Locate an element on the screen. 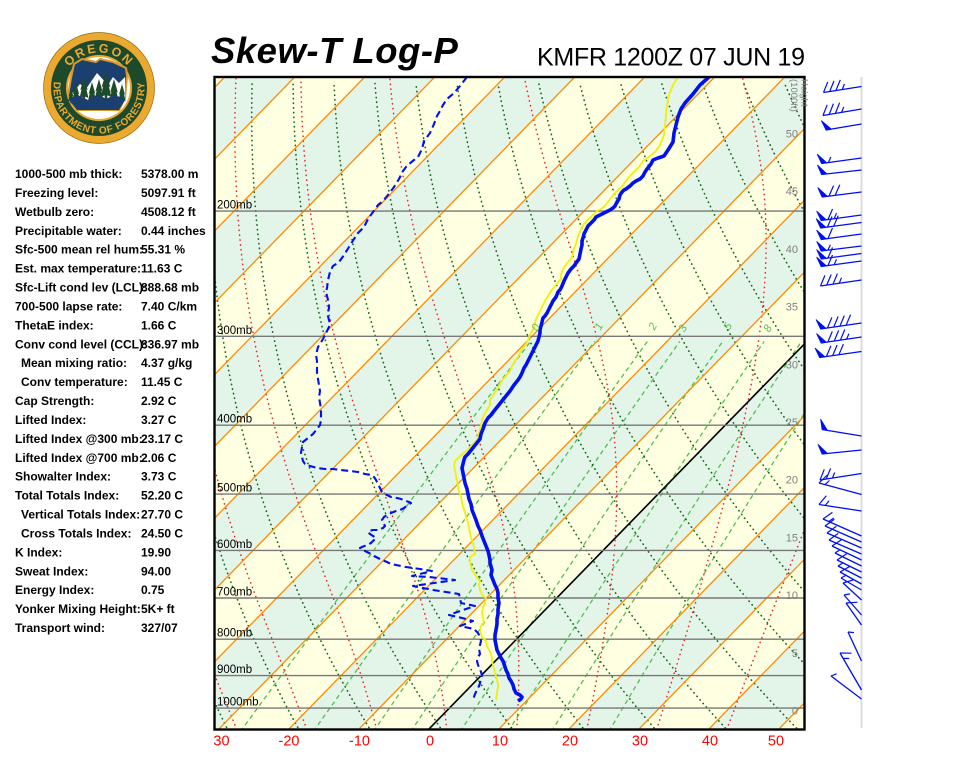 This screenshot has height=768, width=960. svg-text: K Index: is located at coordinates (38, 552).